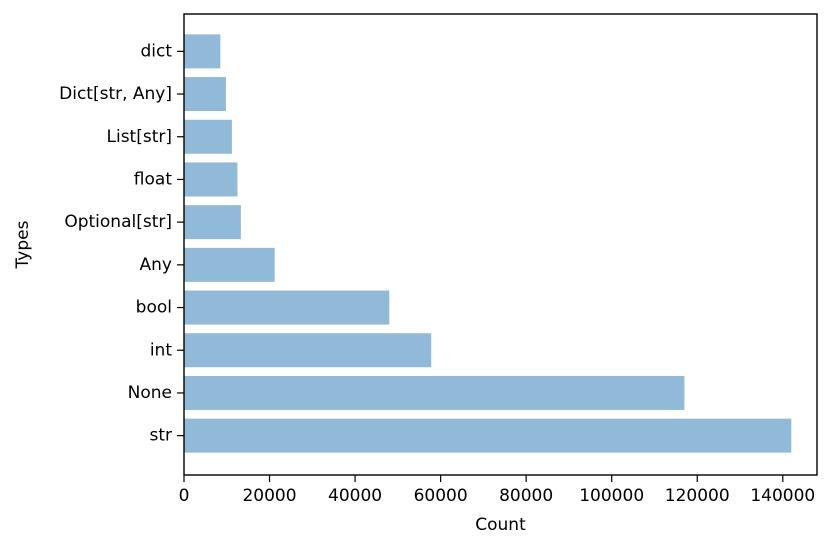  I want to click on x-axis-ticks: 0 20000 40000 60000 80000 100000 120000 140000, so click(497, 490).